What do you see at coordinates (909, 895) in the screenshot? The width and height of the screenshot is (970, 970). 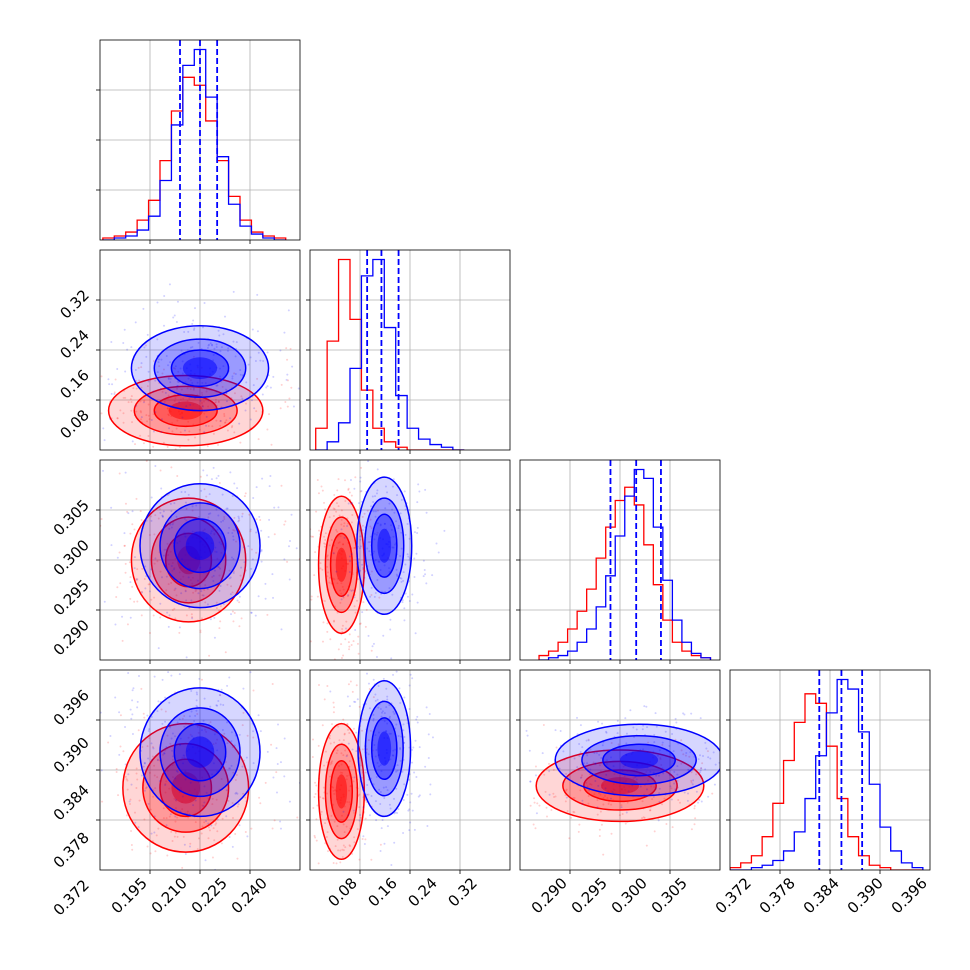 I see `x-tick-label: 0.396` at bounding box center [909, 895].